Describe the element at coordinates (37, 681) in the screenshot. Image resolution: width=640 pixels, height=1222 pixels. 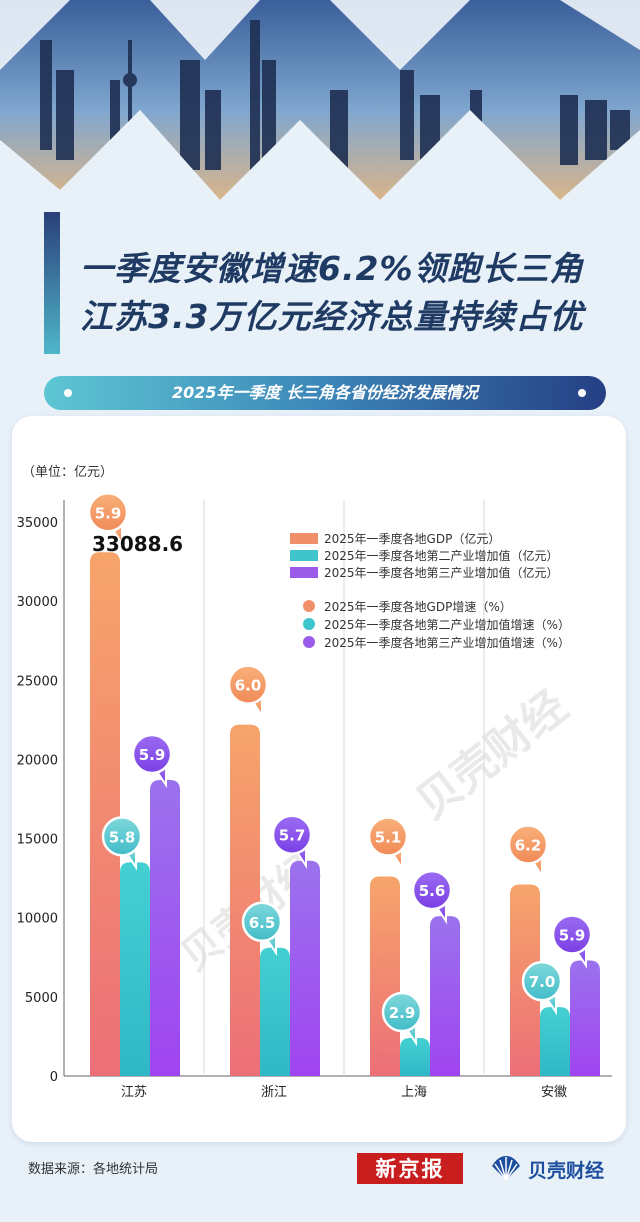
I see `y-tick-label: 25000` at that location.